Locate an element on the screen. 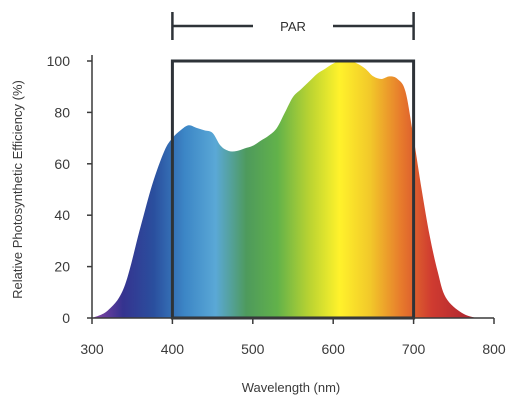  y-tick-label: 0 is located at coordinates (66, 318).